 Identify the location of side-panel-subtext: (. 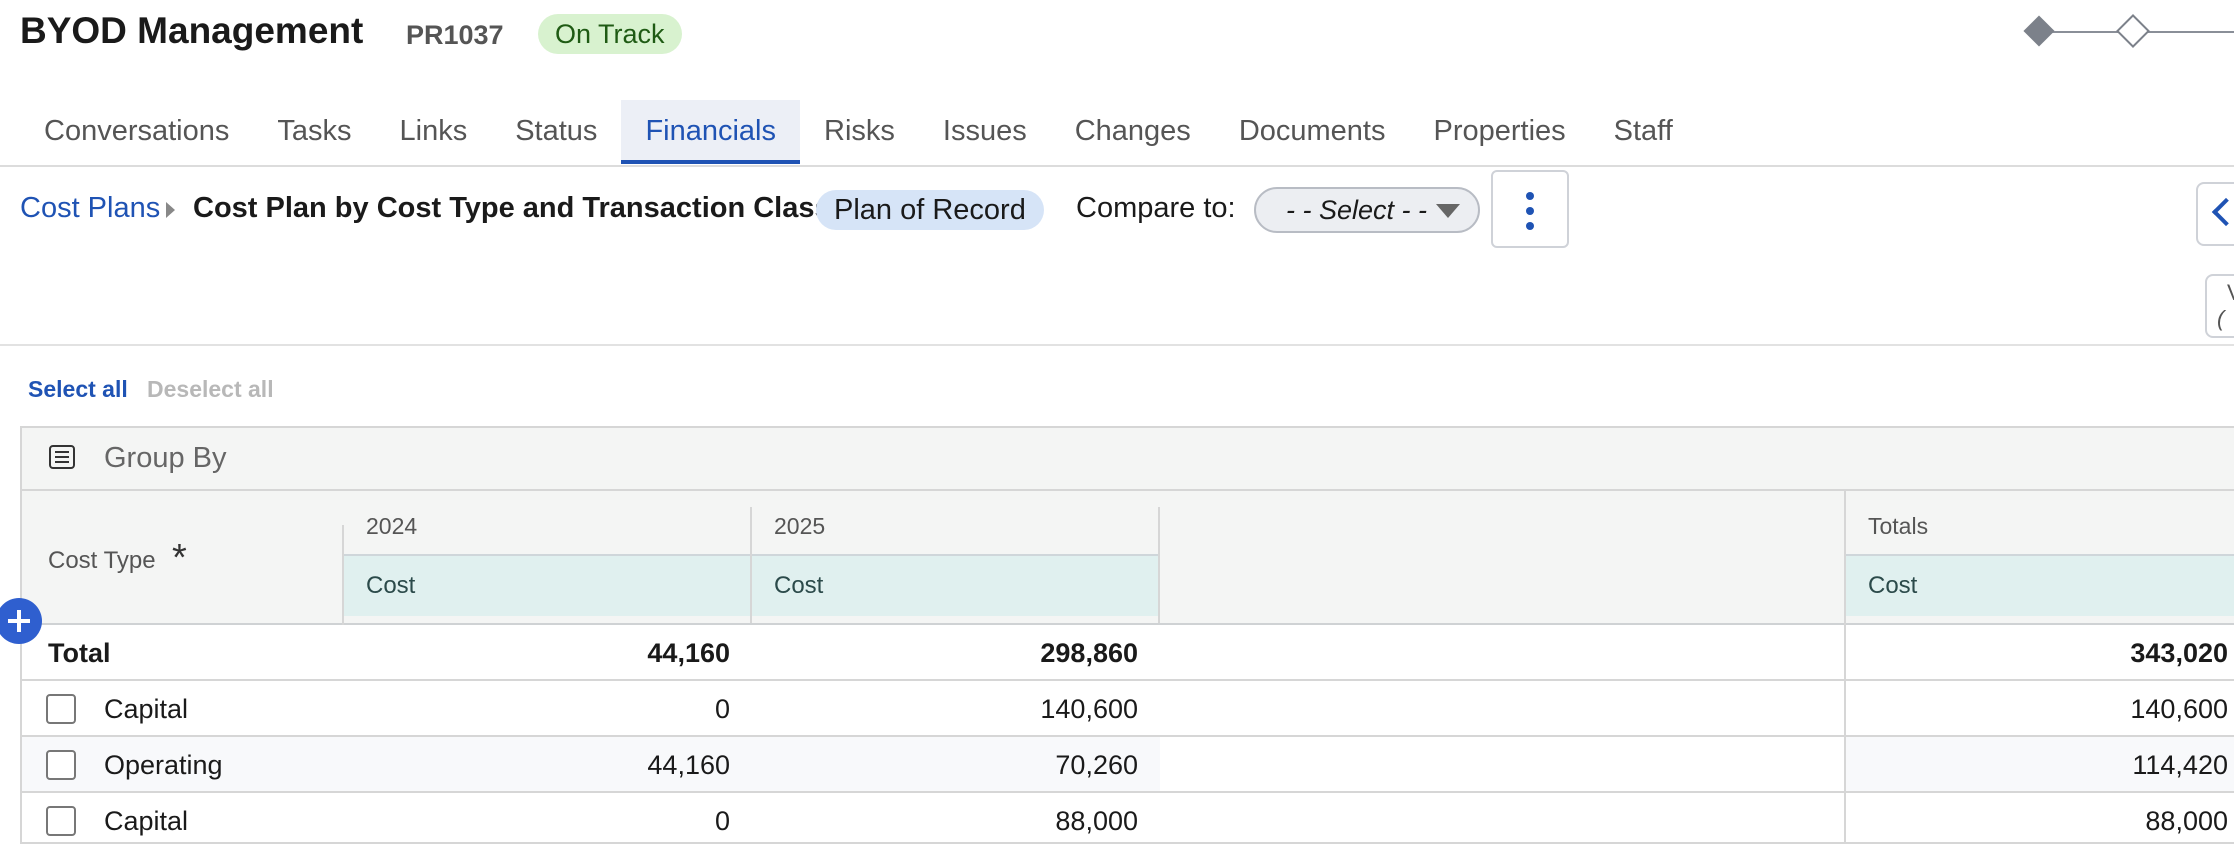
(2221, 318).